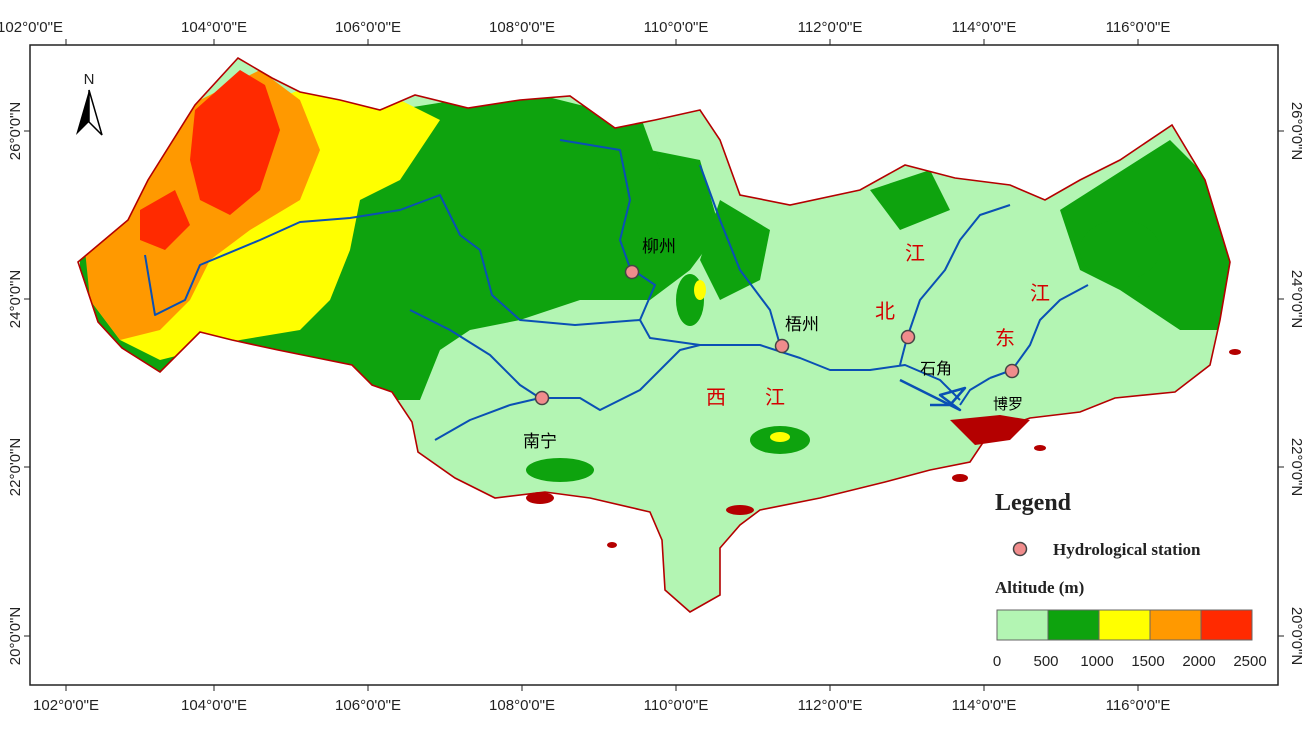 Image resolution: width=1313 pixels, height=735 pixels. Describe the element at coordinates (885, 311) in the screenshot. I see `river-label: 北` at that location.